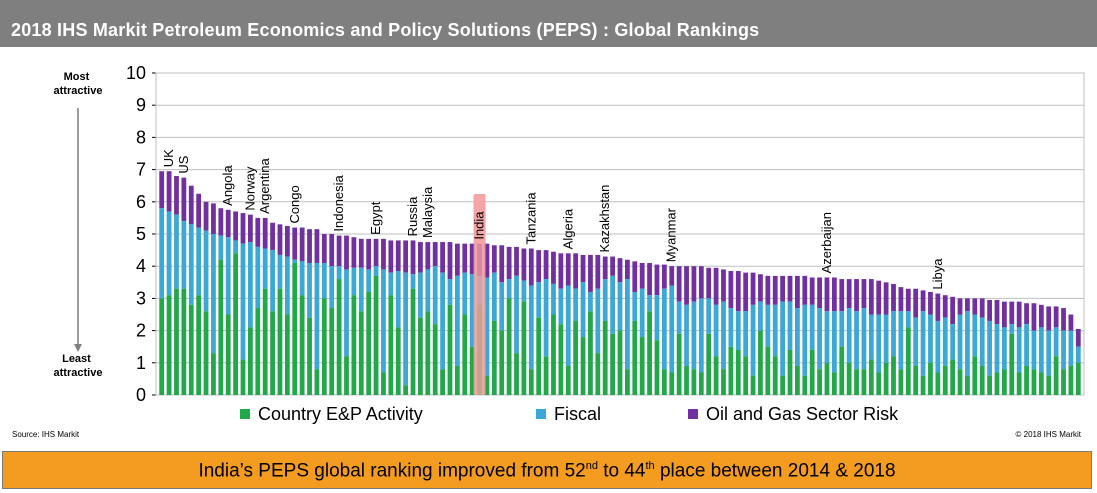  I want to click on country-label: Argentina, so click(264, 185).